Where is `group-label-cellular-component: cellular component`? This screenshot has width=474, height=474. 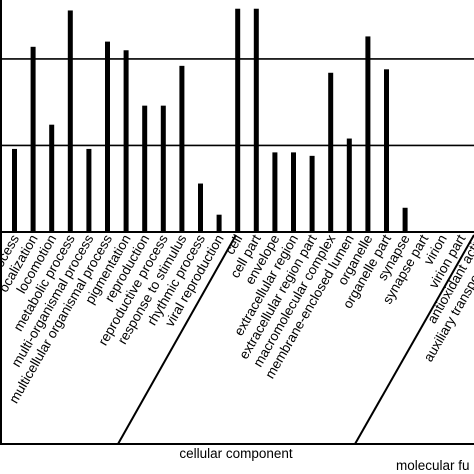 group-label-cellular-component: cellular component is located at coordinates (236, 453).